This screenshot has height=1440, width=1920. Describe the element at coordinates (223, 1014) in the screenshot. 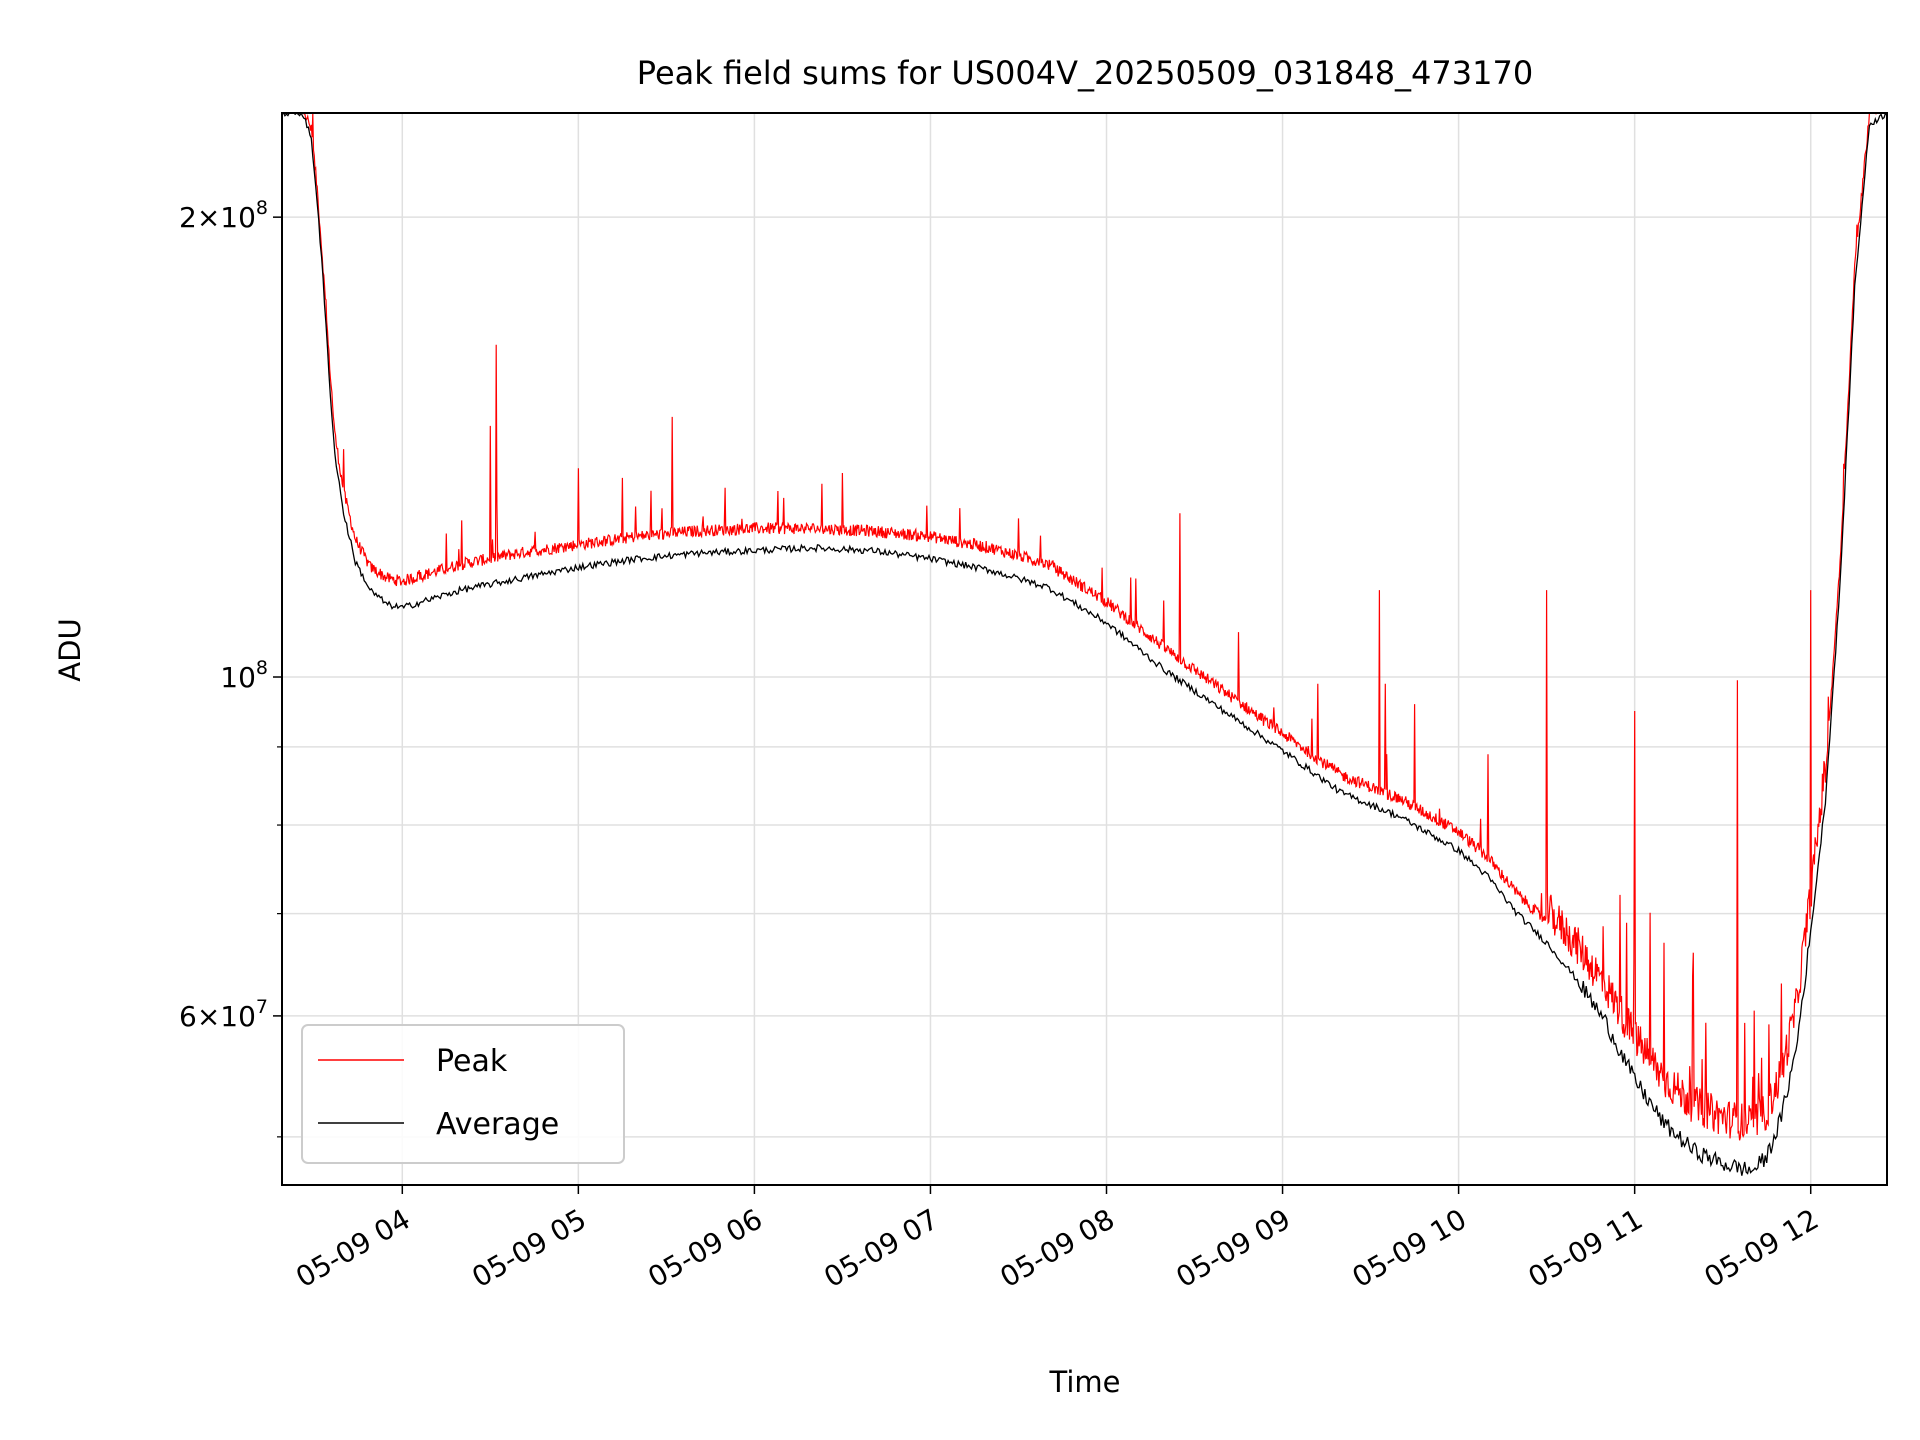

I see `y-tick-label: 6×107` at that location.